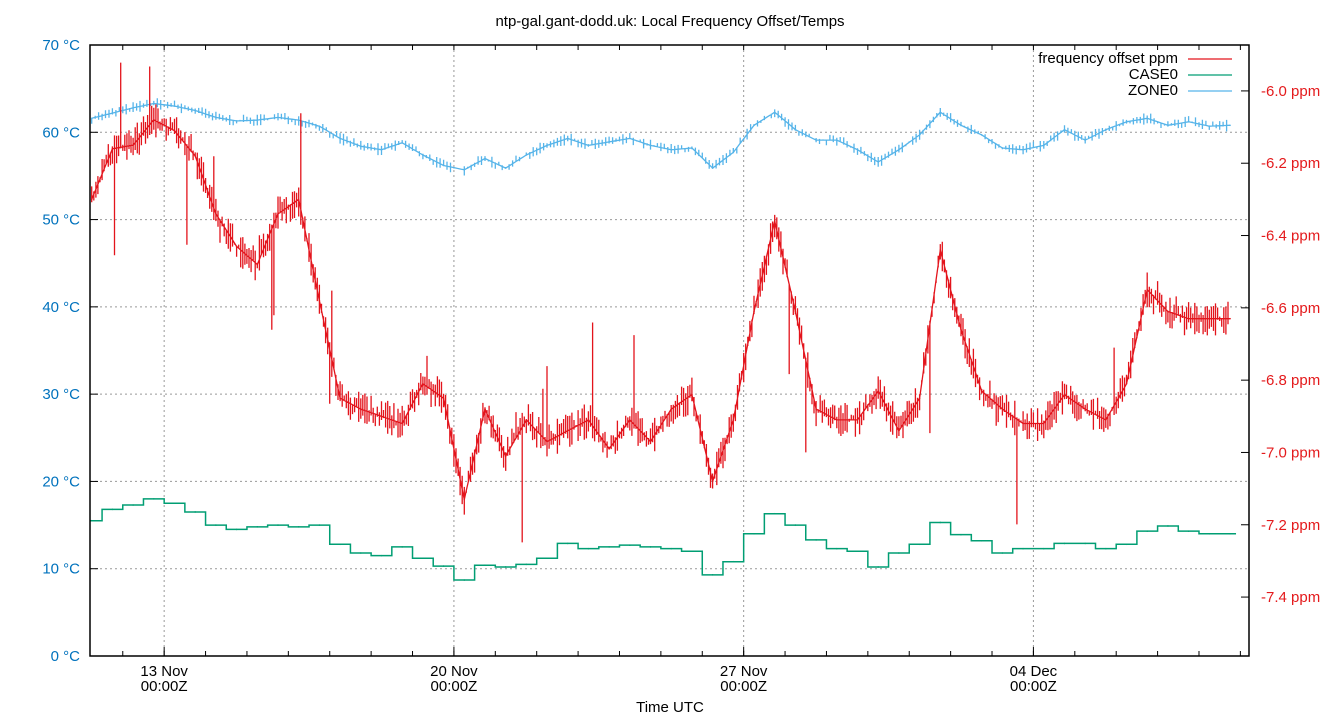 The width and height of the screenshot is (1340, 725). What do you see at coordinates (744, 671) in the screenshot?
I see `x-tick-label-date: 27 Nov` at bounding box center [744, 671].